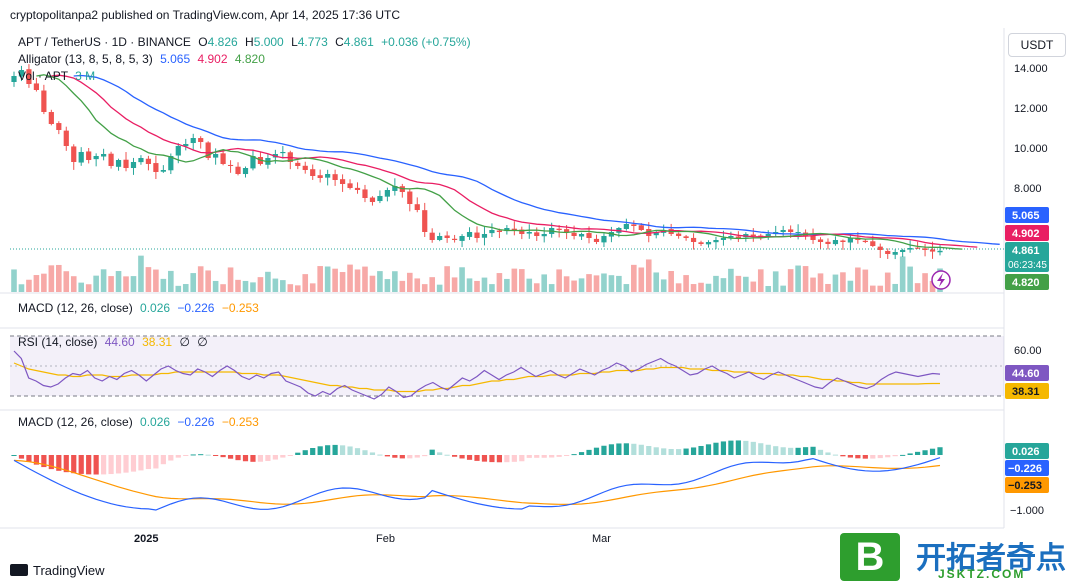 The height and width of the screenshot is (587, 1080). Describe the element at coordinates (477, 482) in the screenshot. I see `macd-signal-line` at that location.